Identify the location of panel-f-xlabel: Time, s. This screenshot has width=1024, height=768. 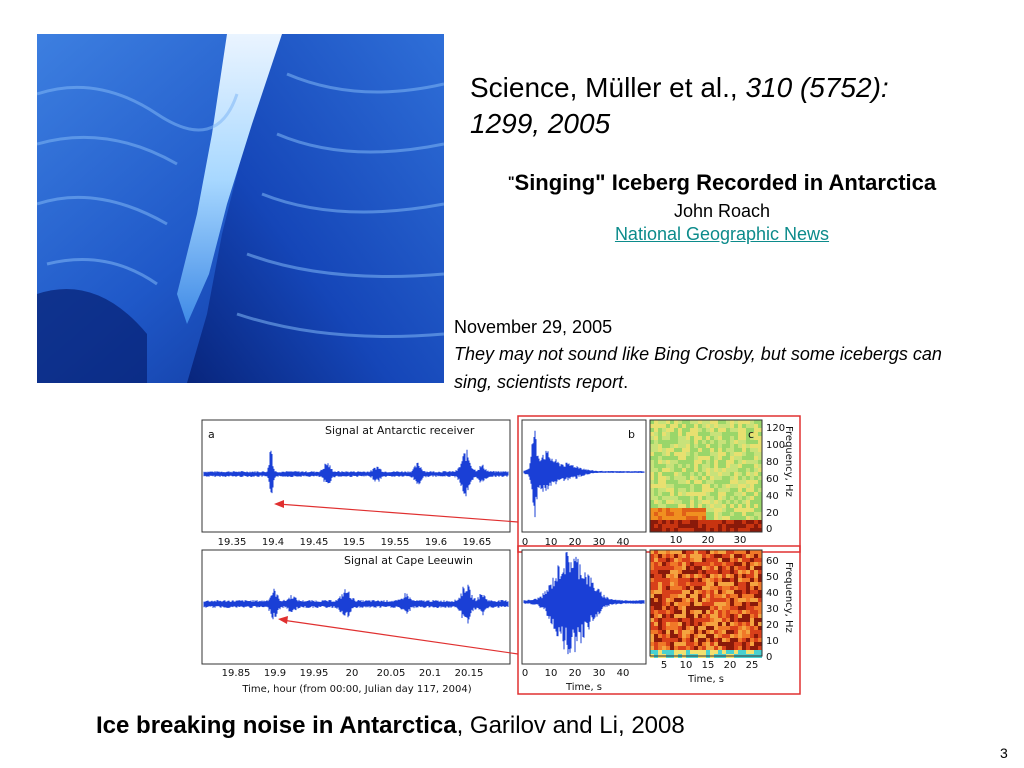
(705, 679).